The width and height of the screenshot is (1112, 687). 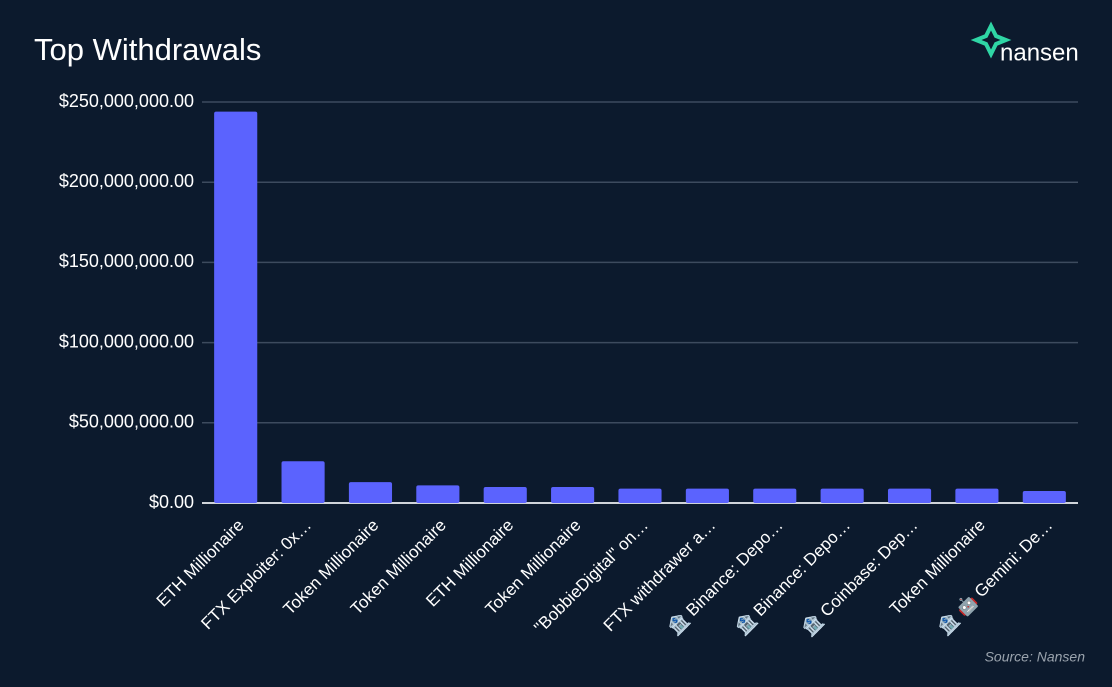 What do you see at coordinates (1035, 657) in the screenshot?
I see `source: Source: Nansen` at bounding box center [1035, 657].